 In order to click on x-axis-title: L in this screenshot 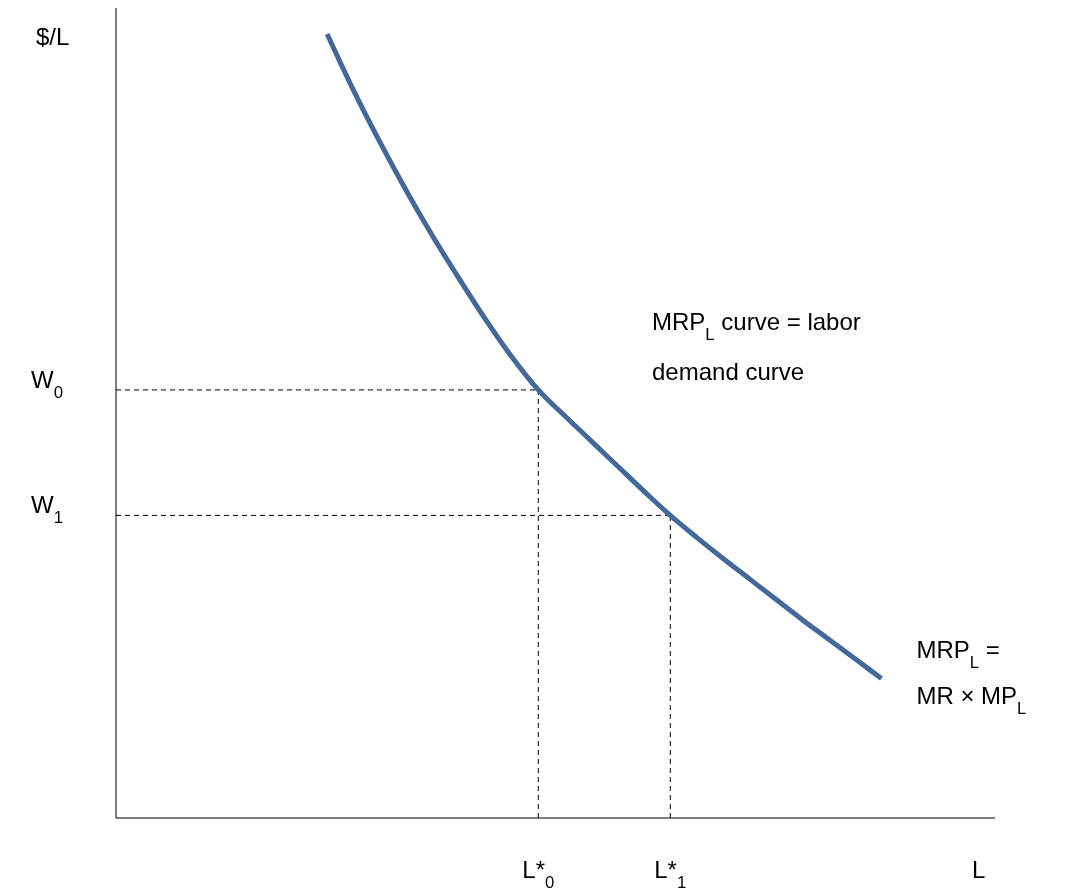, I will do `click(979, 869)`.